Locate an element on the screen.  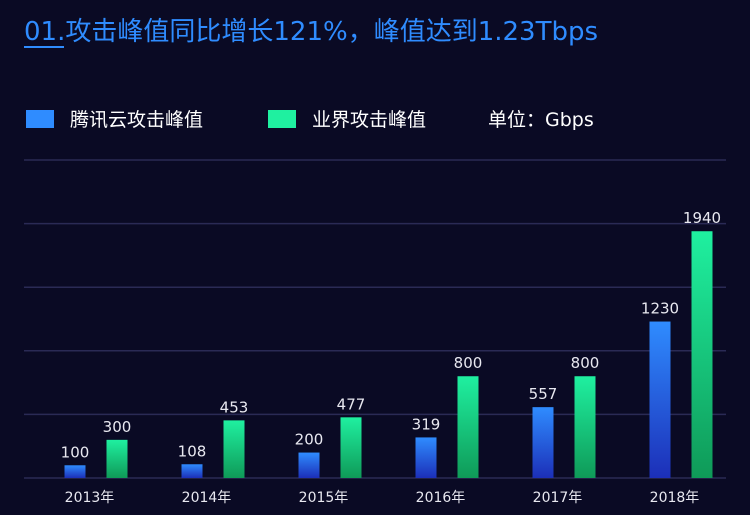
legend: 腾讯云攻击峰值 业界攻击峰值 单位：Gbps is located at coordinates (310, 120).